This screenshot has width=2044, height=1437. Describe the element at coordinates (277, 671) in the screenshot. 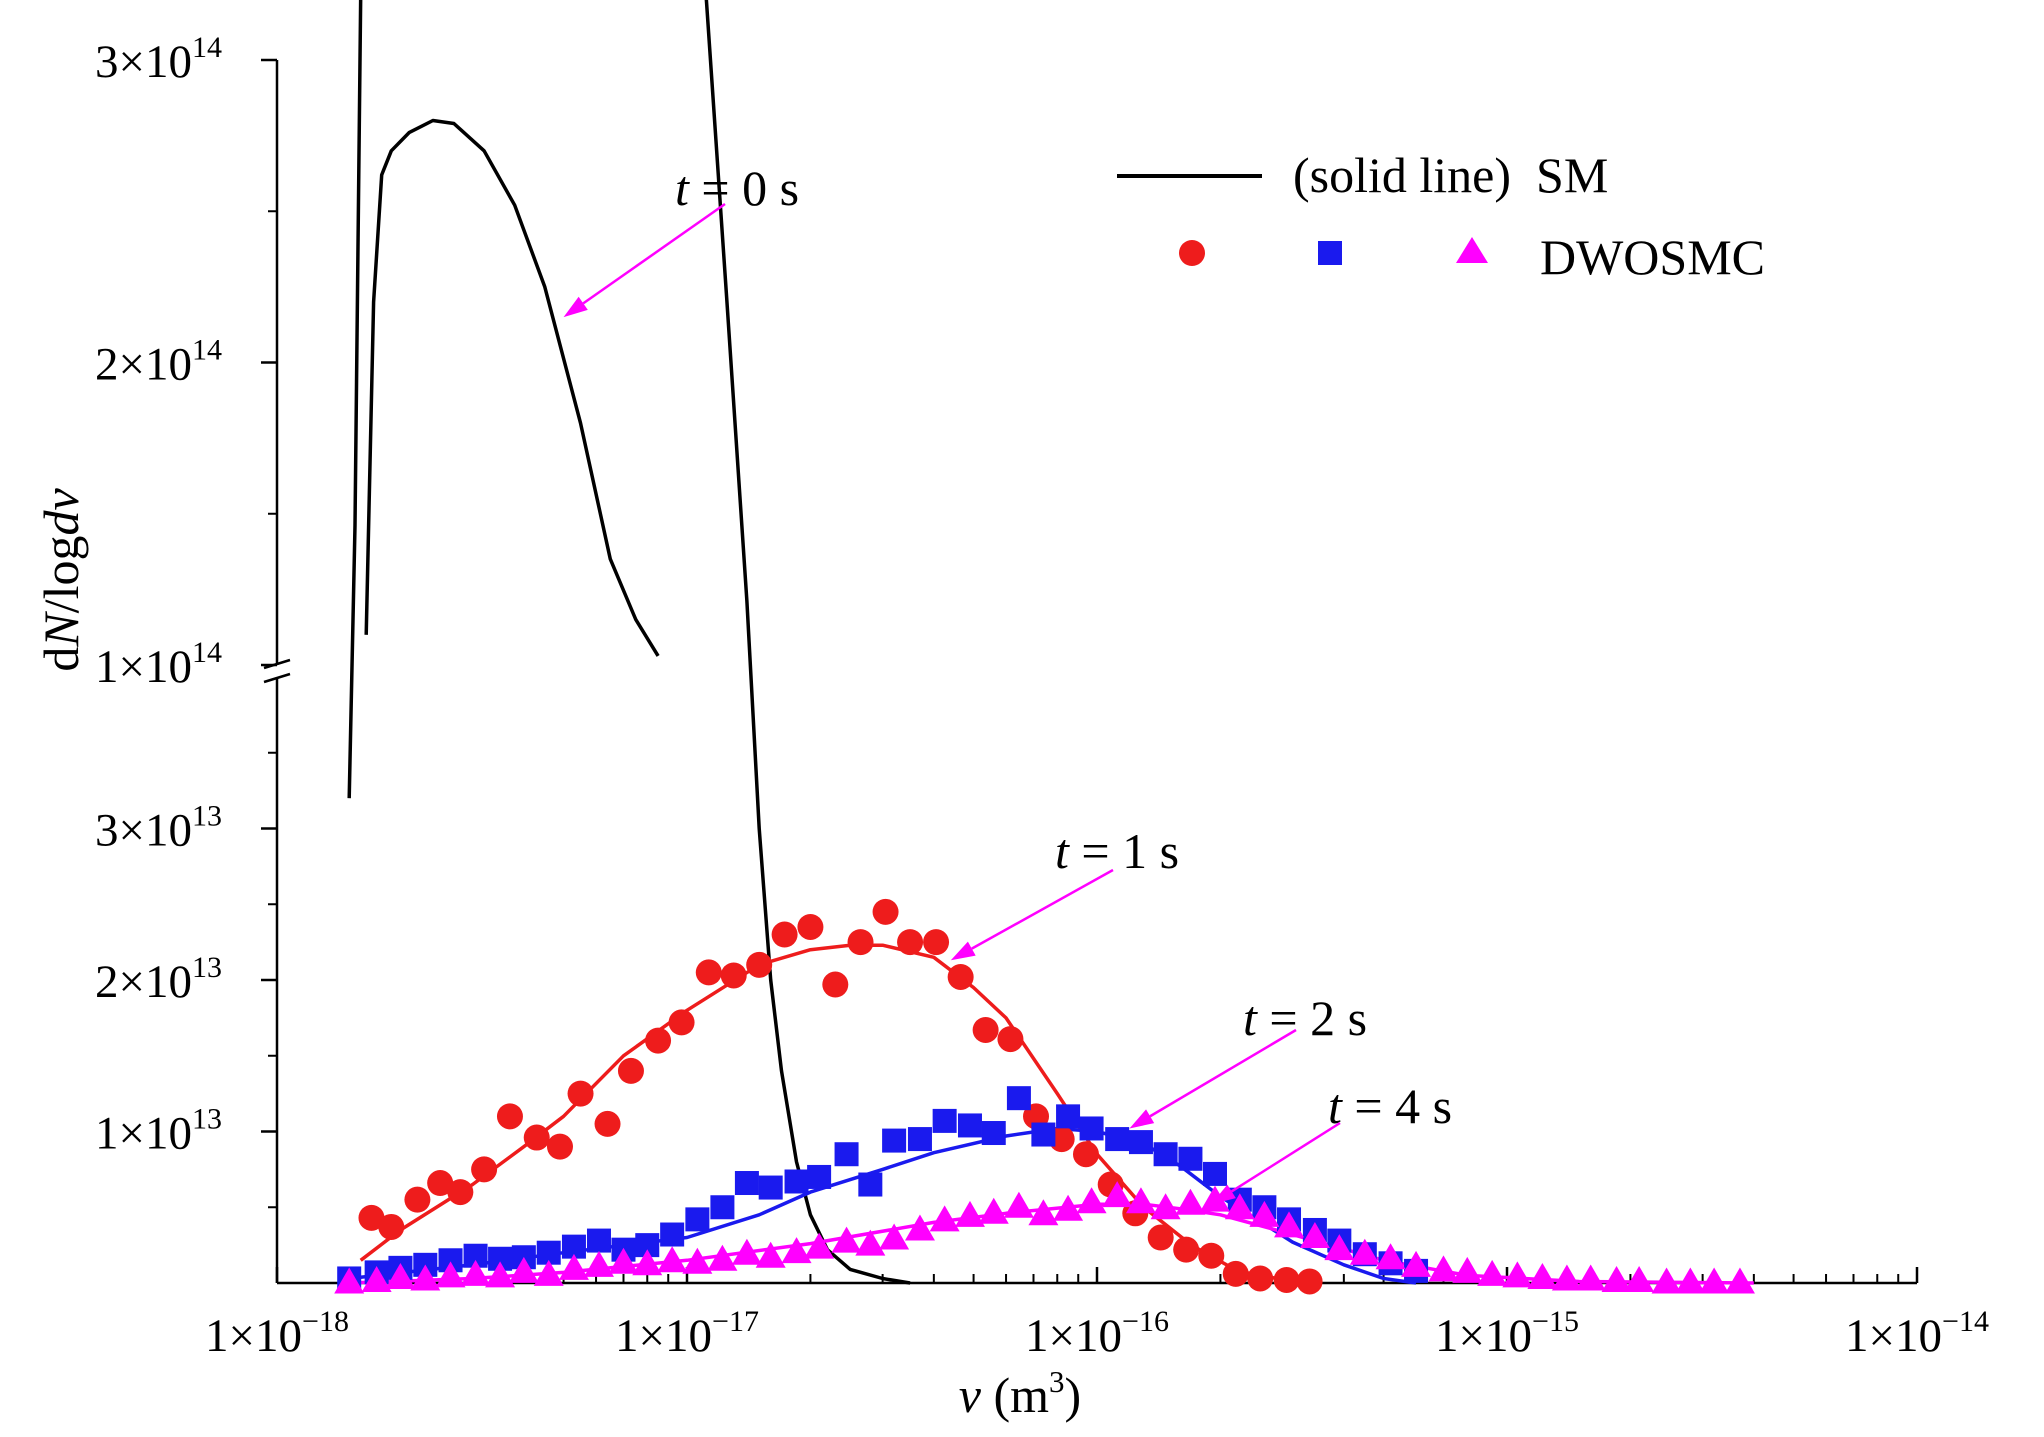

I see `axis-break-symbol` at that location.